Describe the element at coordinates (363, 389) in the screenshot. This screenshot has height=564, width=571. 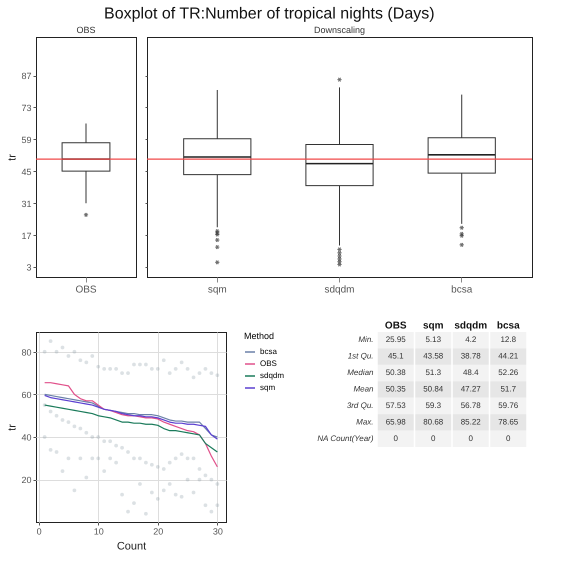
I see `category-label: Mean` at that location.